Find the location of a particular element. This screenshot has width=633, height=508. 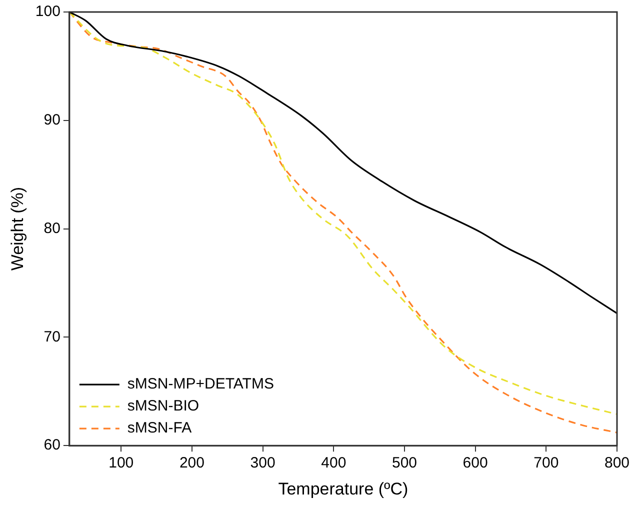

x-tick-label: 500 is located at coordinates (405, 463).